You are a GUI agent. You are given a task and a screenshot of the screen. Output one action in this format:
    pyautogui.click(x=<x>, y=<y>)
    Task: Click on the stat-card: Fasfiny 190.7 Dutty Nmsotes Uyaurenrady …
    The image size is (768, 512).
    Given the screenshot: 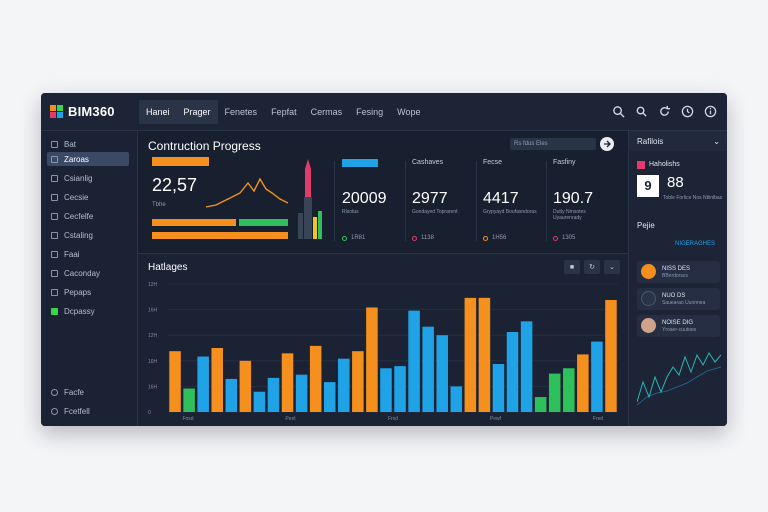 What is the action you would take?
    pyautogui.click(x=582, y=201)
    